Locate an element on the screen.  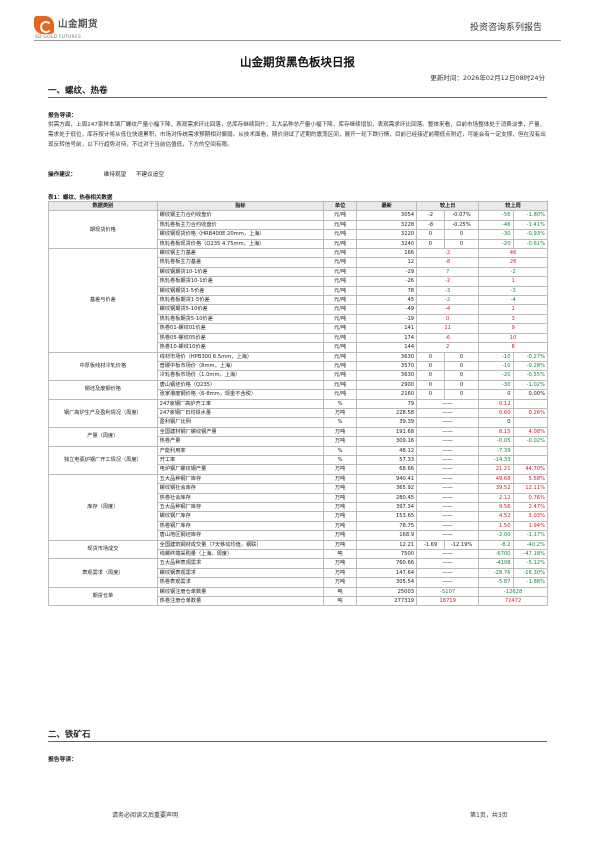
latest-cell: 277319 is located at coordinates (387, 601).